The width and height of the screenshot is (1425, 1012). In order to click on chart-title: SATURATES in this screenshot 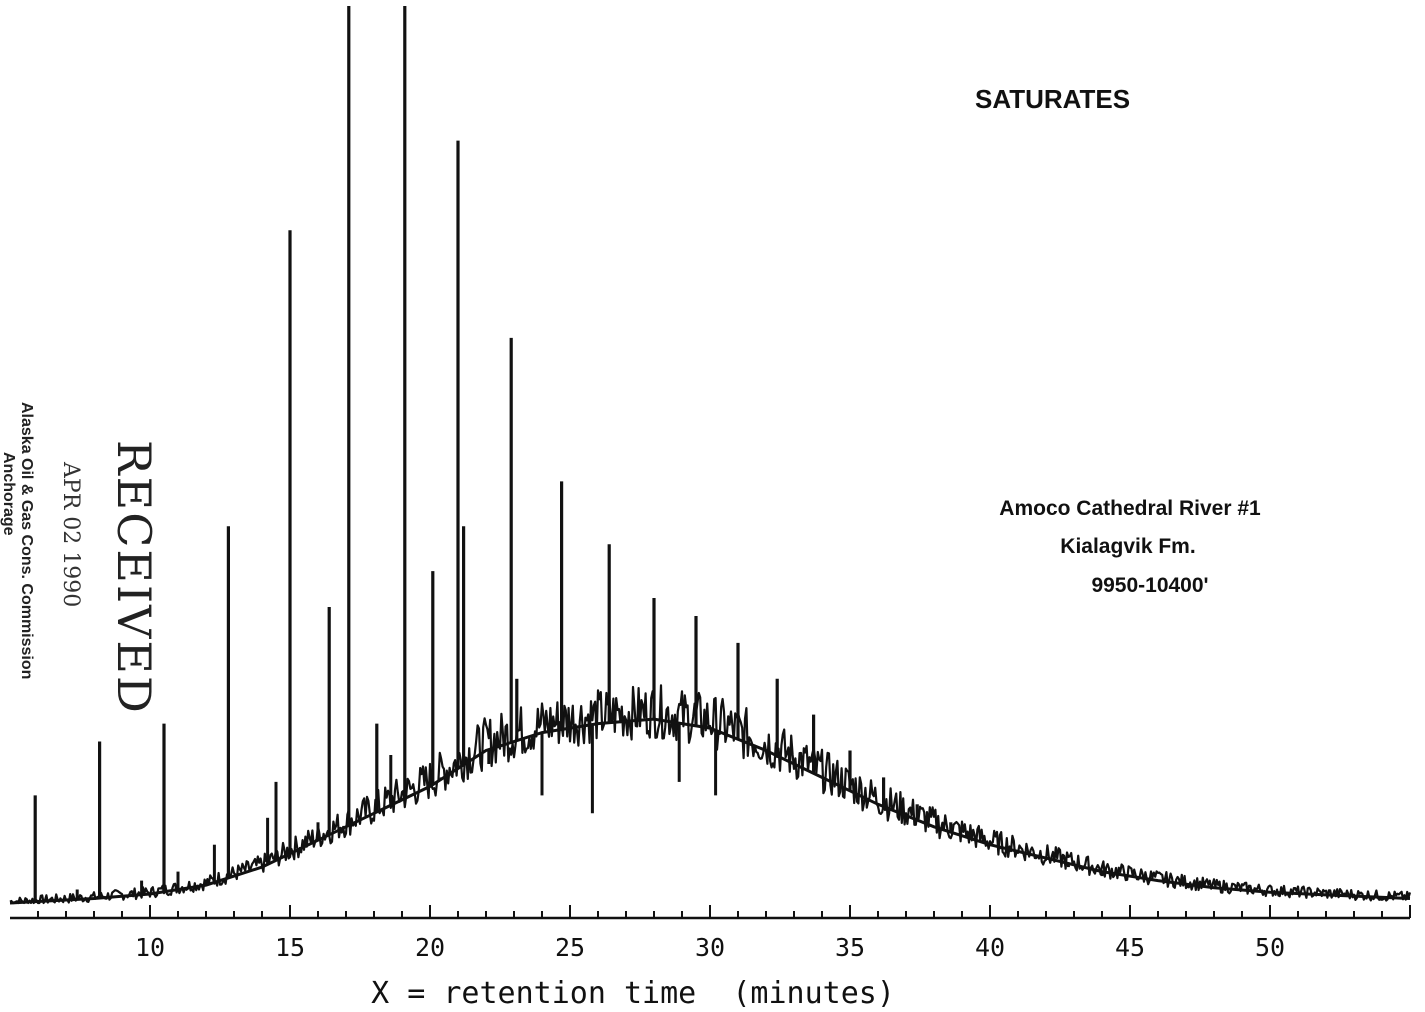, I will do `click(1052, 99)`.